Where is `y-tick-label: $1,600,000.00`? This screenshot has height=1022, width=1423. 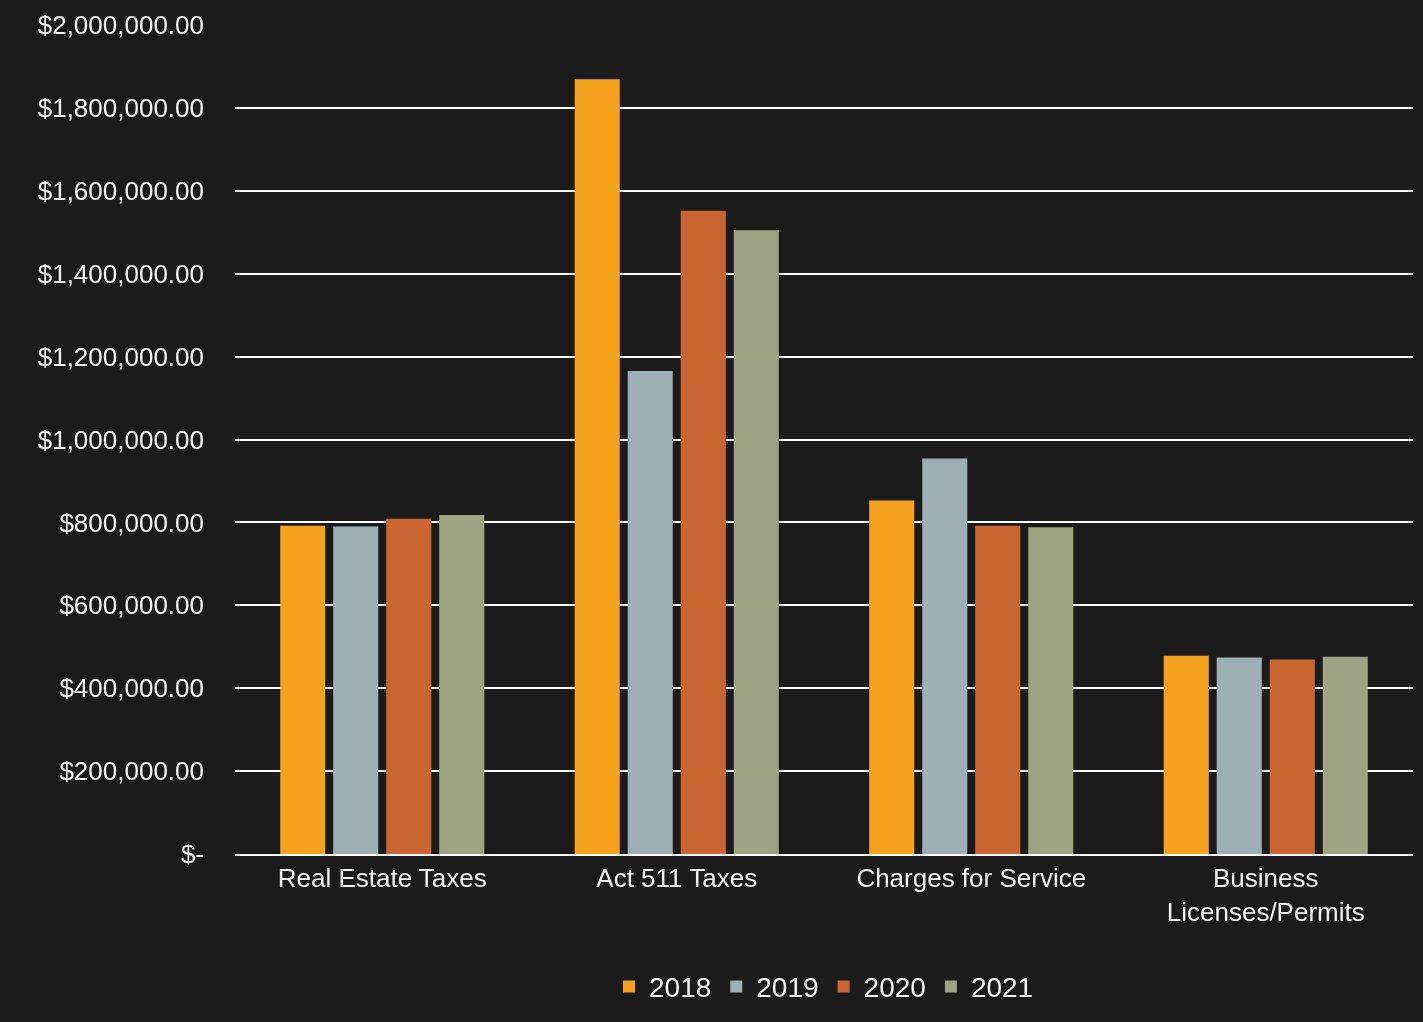
y-tick-label: $1,600,000.00 is located at coordinates (120, 190).